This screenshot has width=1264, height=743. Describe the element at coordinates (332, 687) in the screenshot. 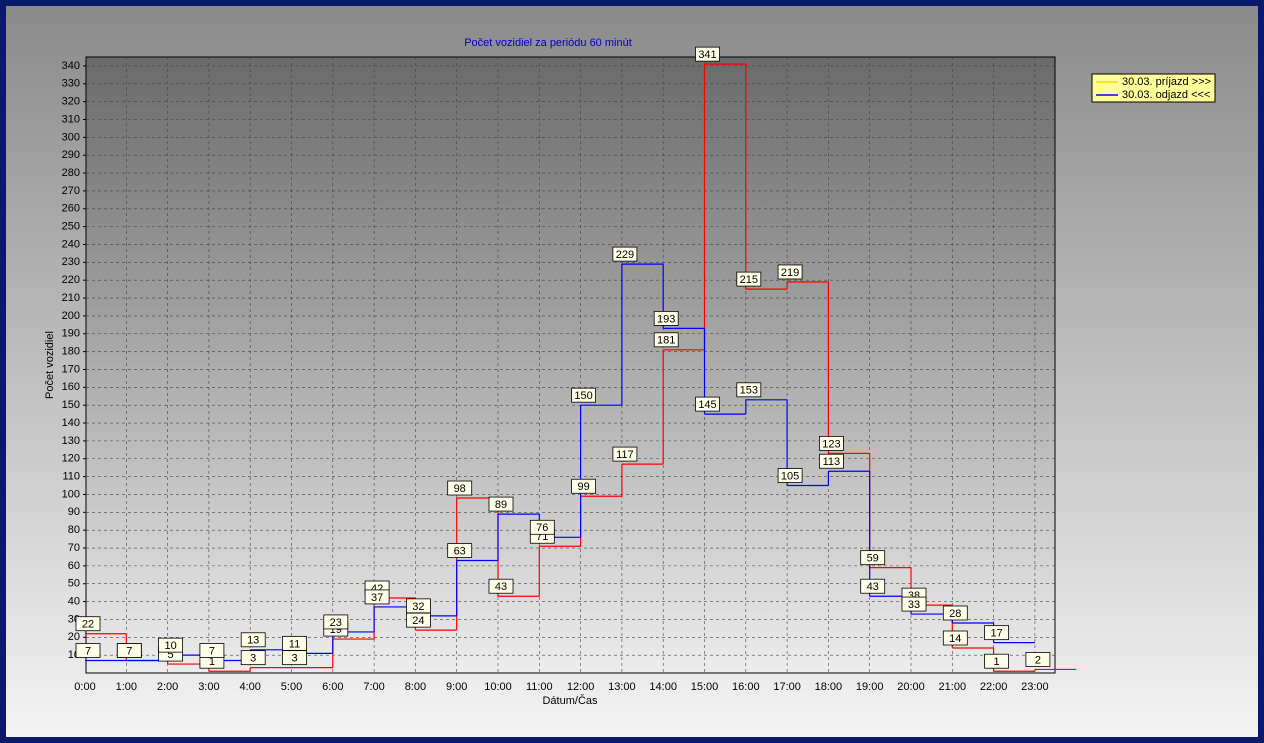

I see `x-tick-label: 6:00` at that location.